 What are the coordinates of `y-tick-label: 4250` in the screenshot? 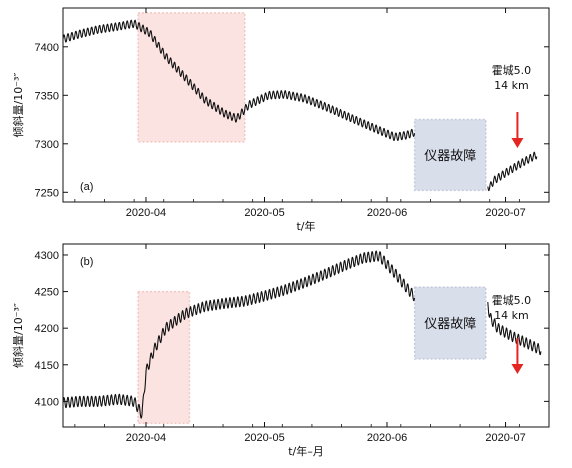 It's located at (47, 293).